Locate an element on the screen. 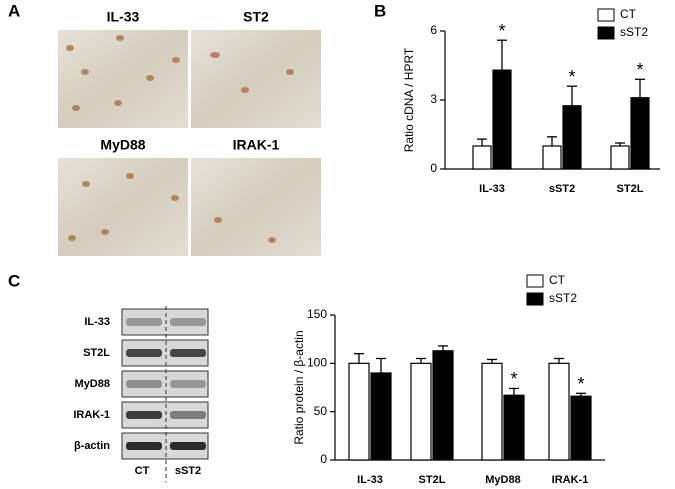  panel-label: C is located at coordinates (14, 280).